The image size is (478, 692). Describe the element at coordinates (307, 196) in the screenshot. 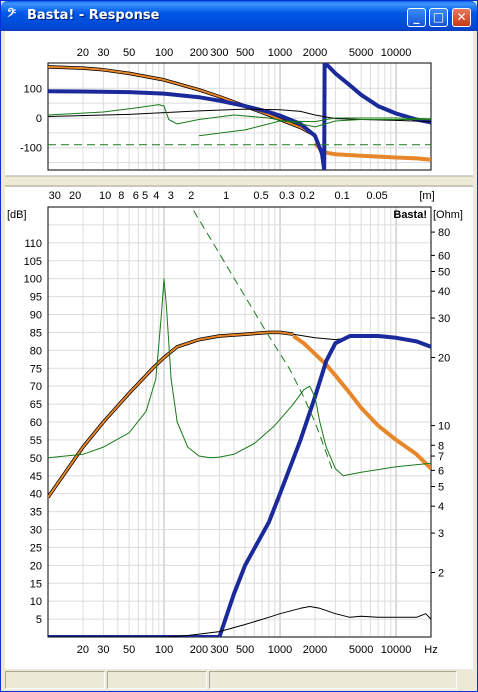

I see `wavelength-tick-label: 0.2` at that location.